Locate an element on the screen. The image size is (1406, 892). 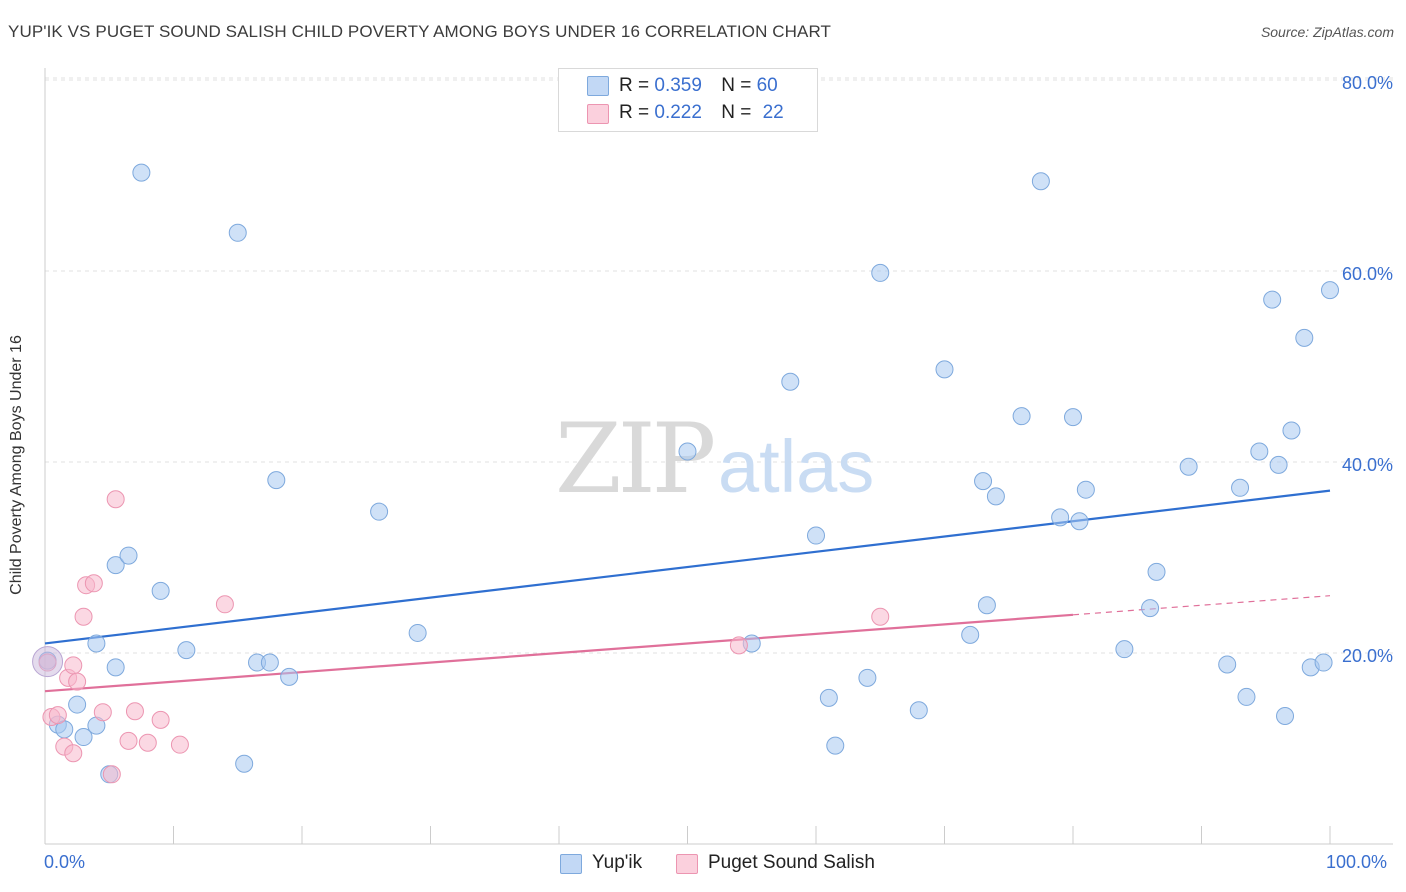
x-tick-label-min: 0.0% is located at coordinates (65, 862).